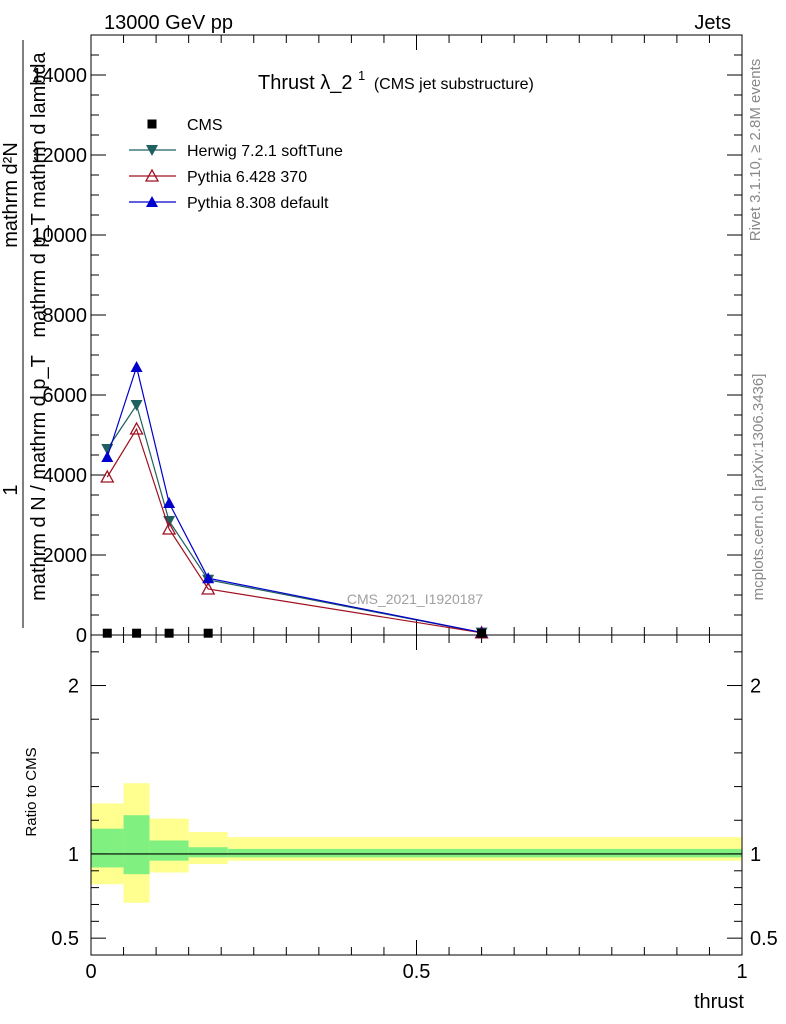  What do you see at coordinates (755, 687) in the screenshot?
I see `ratio-ytick-label-right: 2` at bounding box center [755, 687].